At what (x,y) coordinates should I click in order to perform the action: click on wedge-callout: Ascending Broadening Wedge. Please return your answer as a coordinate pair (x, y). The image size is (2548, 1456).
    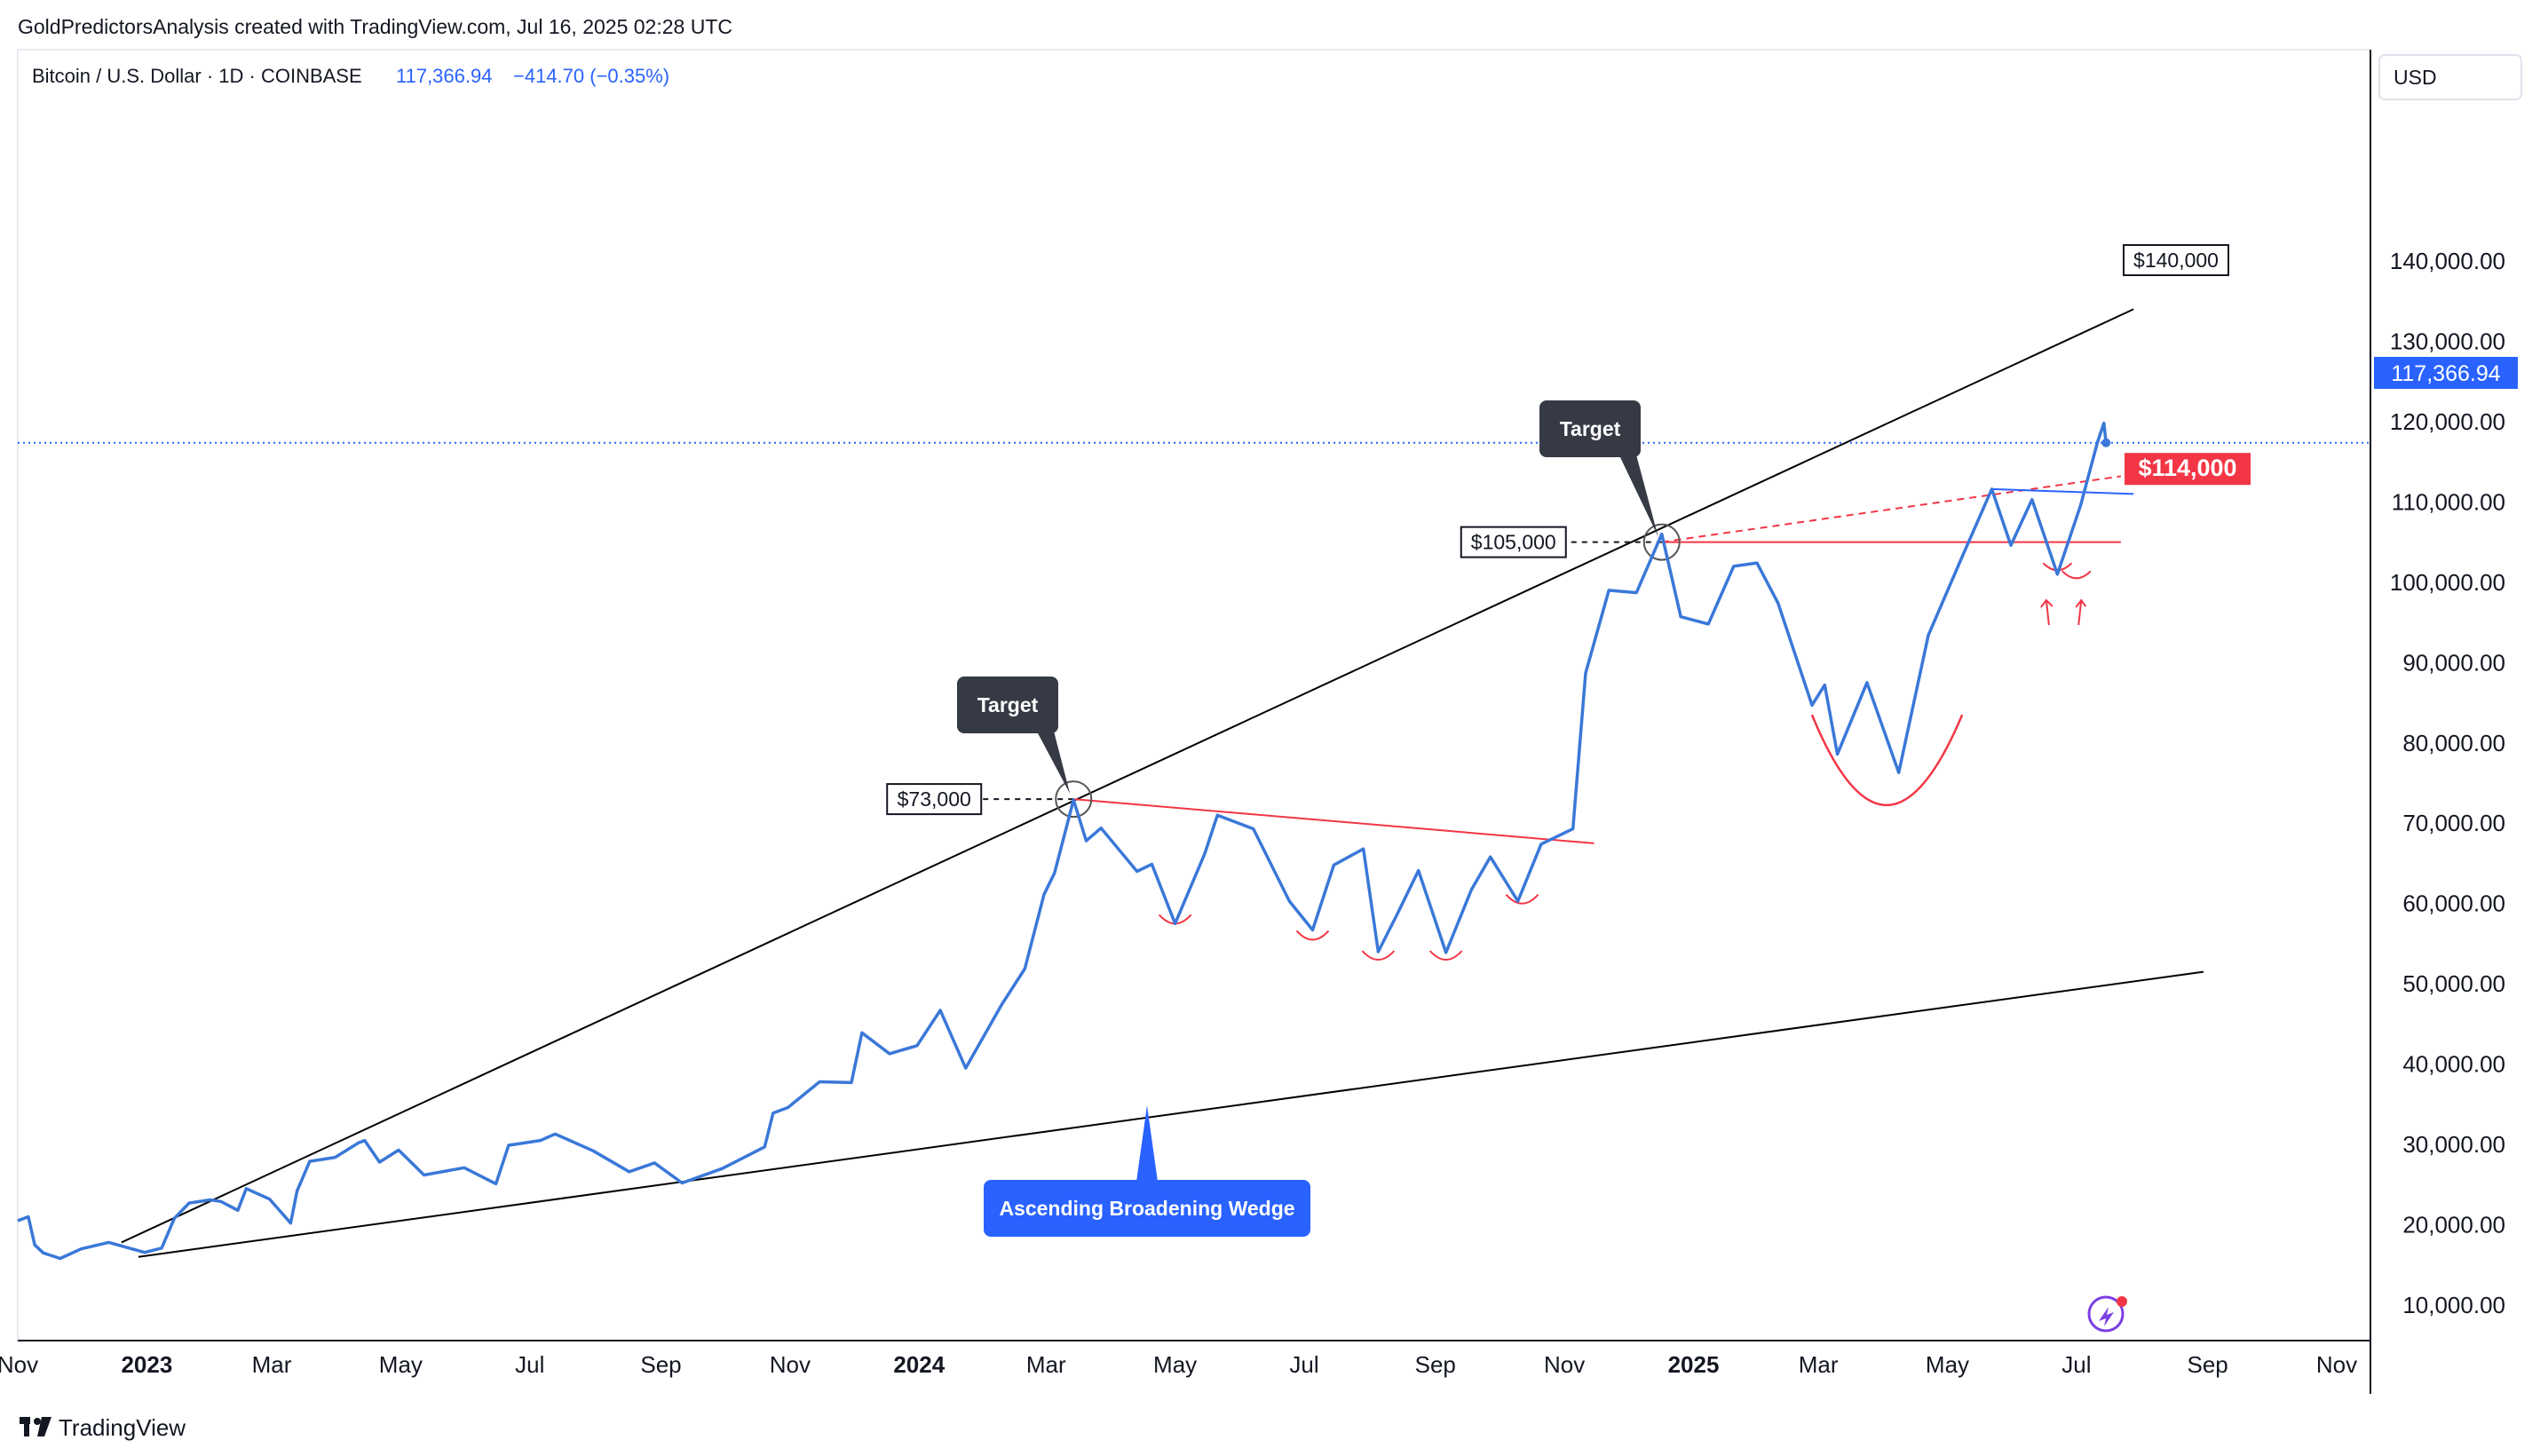
    Looking at the image, I should click on (1146, 1208).